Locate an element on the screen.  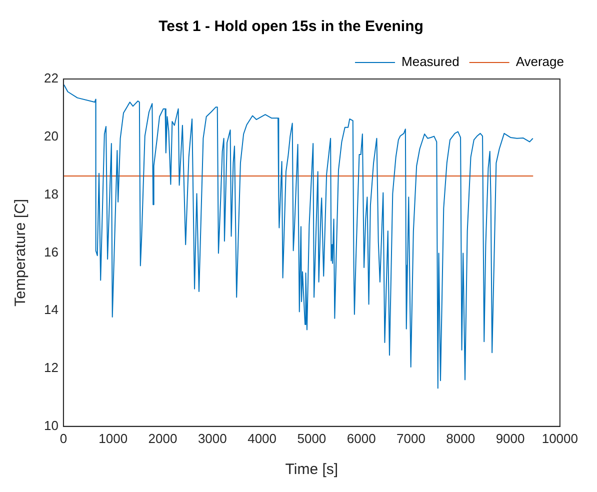
x-tick-label: 7000 is located at coordinates (411, 438).